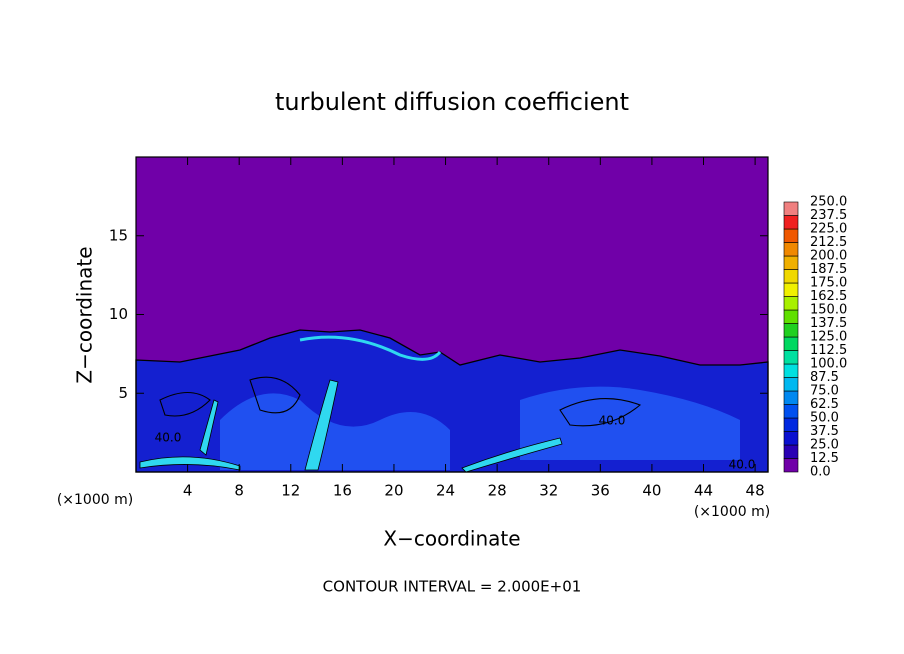 This screenshot has height=654, width=904. I want to click on colorbar-label: 212.5, so click(828, 242).